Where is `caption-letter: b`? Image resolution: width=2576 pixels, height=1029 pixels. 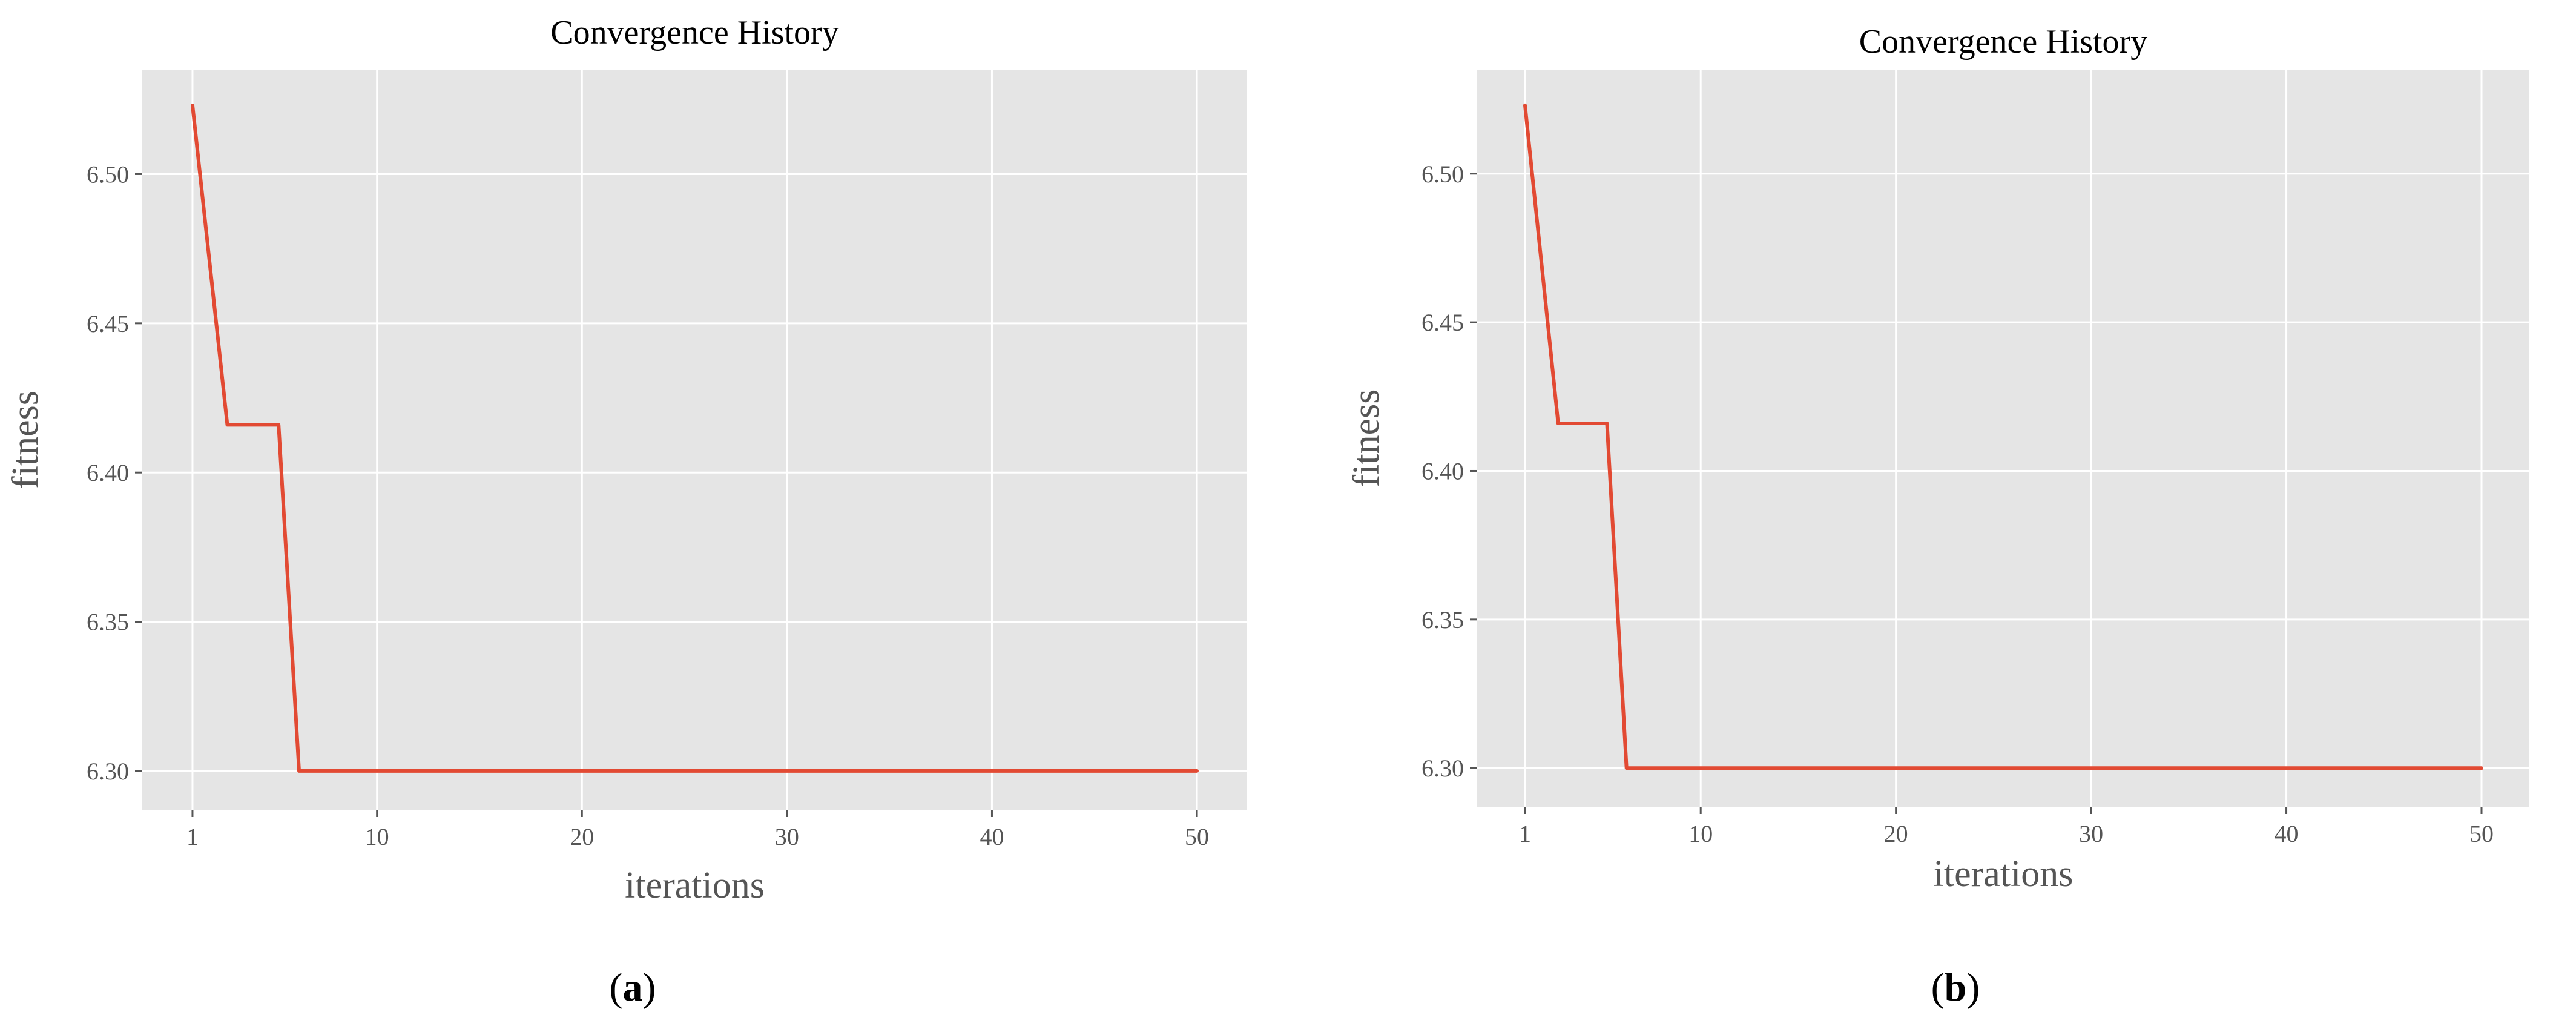
caption-letter: b is located at coordinates (1956, 988).